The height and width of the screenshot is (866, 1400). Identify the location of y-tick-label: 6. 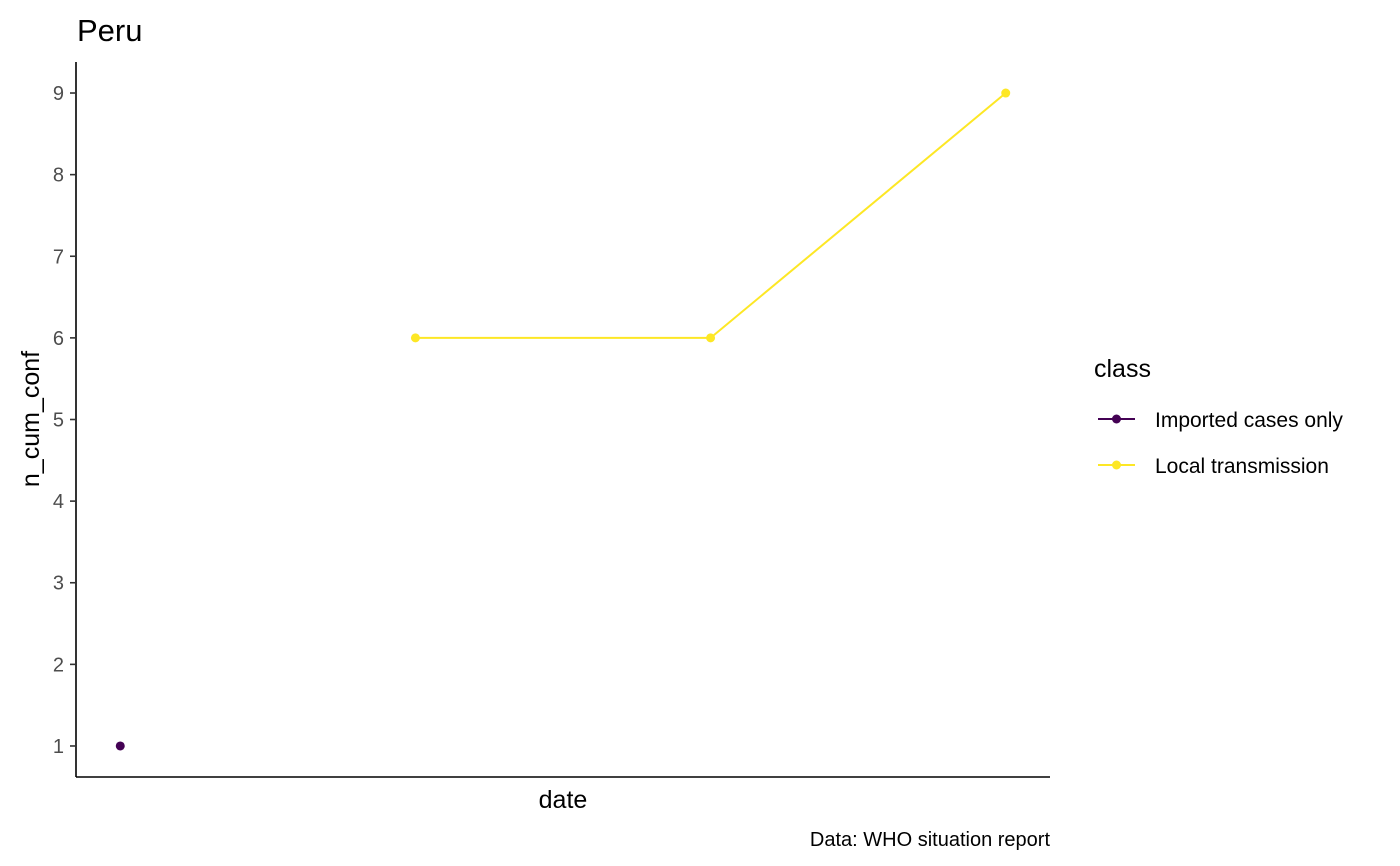
(58, 339).